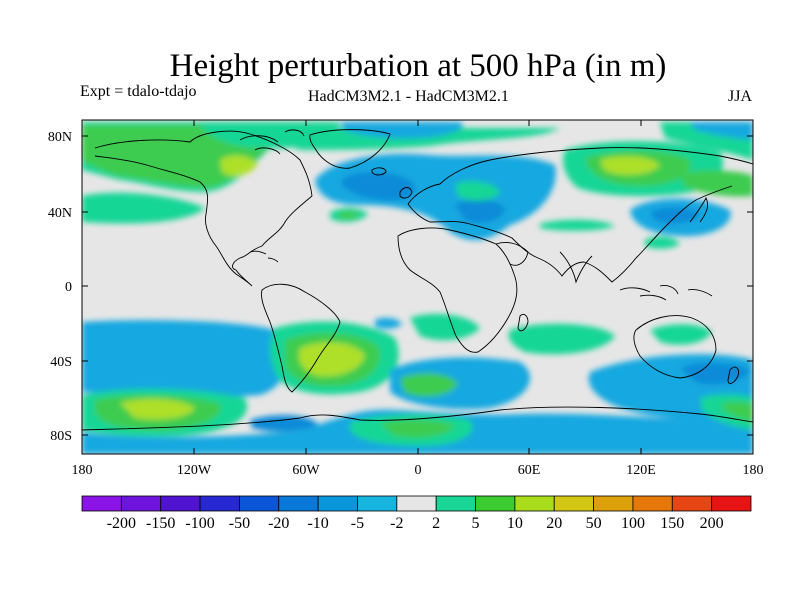 This screenshot has width=800, height=600. What do you see at coordinates (436, 523) in the screenshot?
I see `colorbar-label: 2` at bounding box center [436, 523].